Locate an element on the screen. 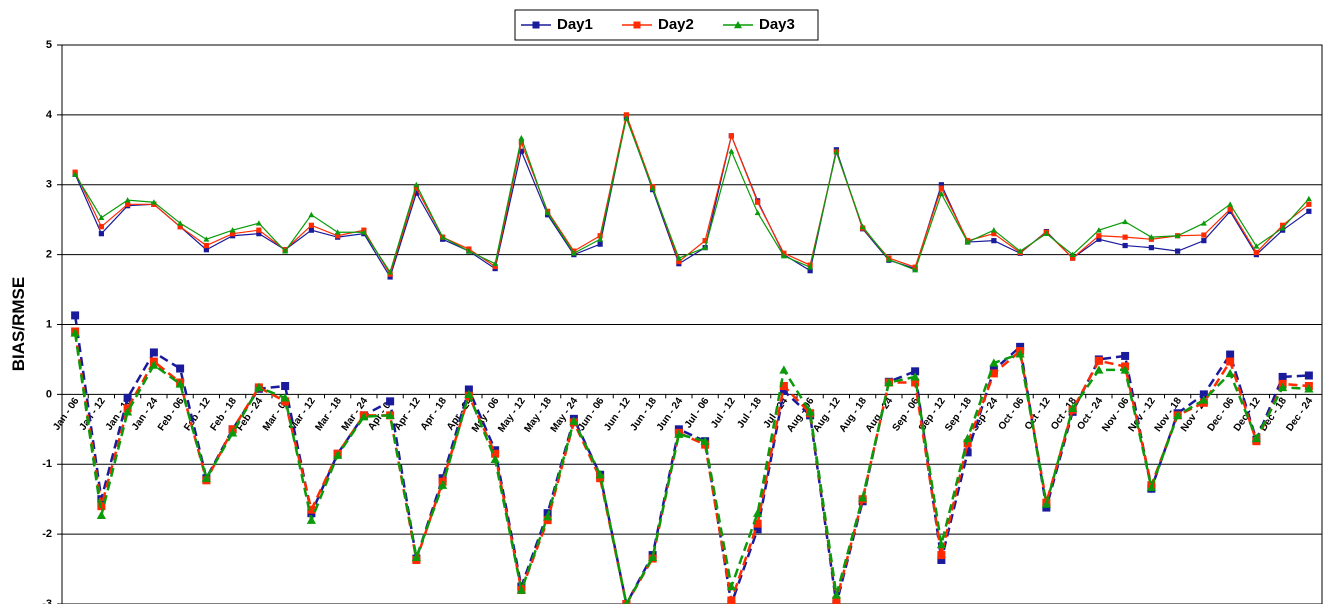  y-axis-label: BIAS/RMSE is located at coordinates (18, 324).